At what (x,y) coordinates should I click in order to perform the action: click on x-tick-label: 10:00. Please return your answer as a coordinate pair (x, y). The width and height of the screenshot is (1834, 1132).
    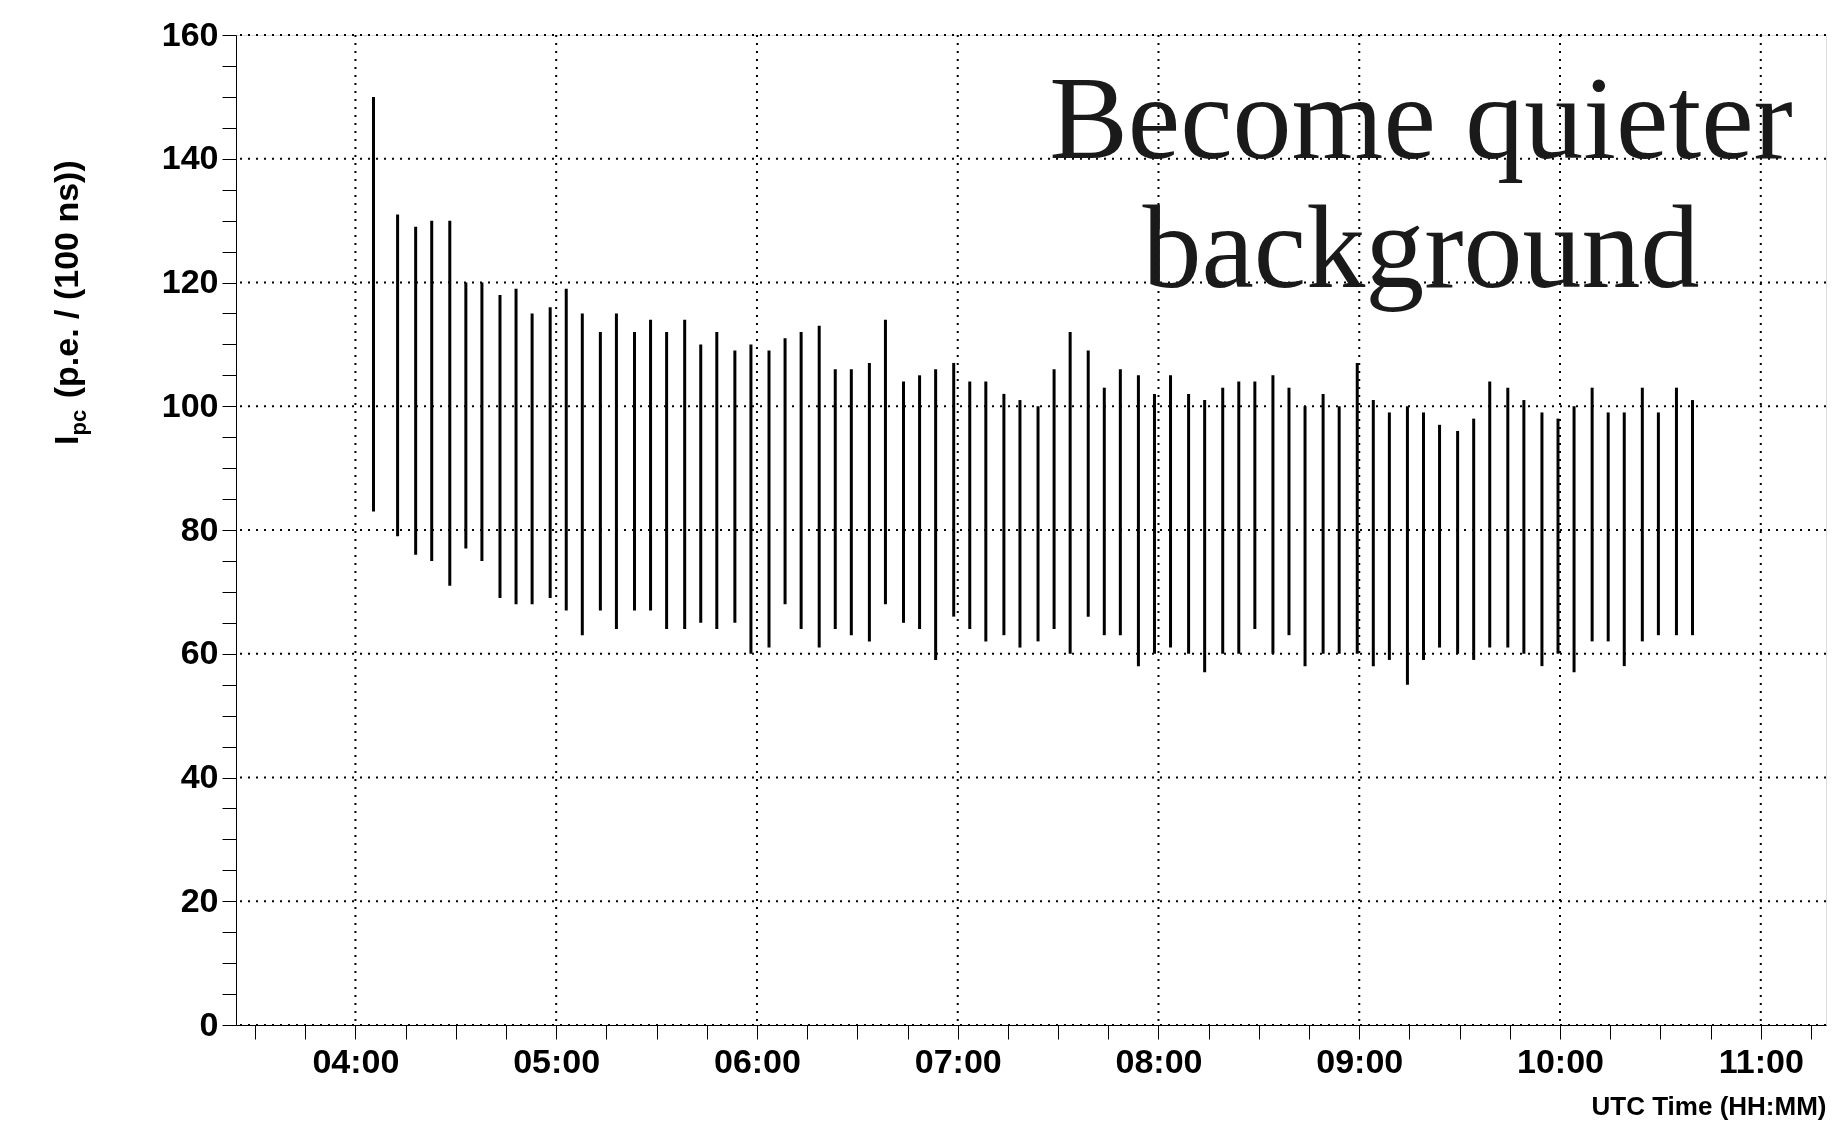
    Looking at the image, I should click on (1560, 1060).